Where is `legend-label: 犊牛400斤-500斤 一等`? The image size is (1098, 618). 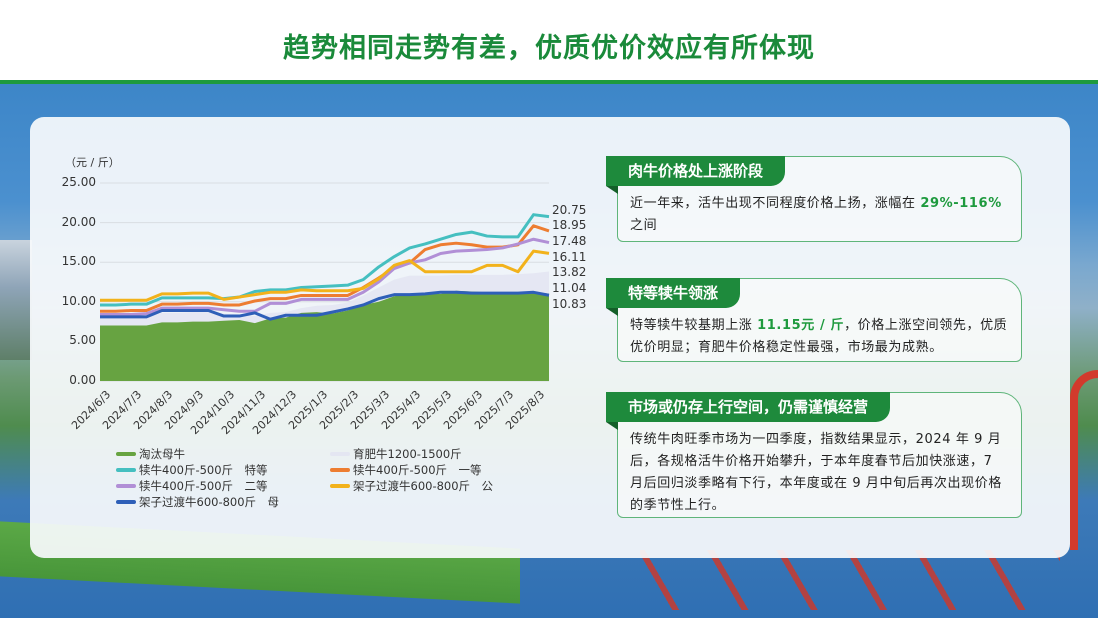
legend-label: 犊牛400斤-500斤 一等 is located at coordinates (417, 470).